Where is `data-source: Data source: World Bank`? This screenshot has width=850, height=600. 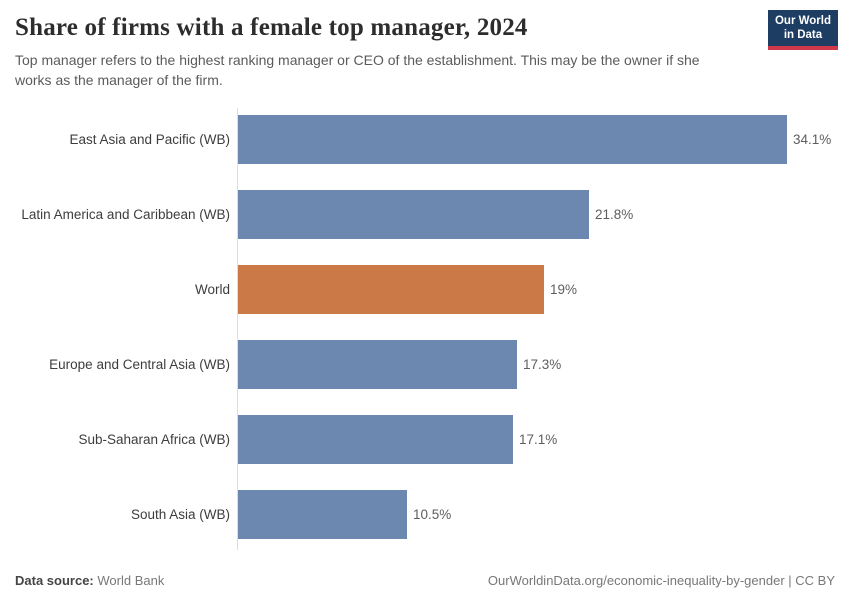
data-source: Data source: World Bank is located at coordinates (89, 580).